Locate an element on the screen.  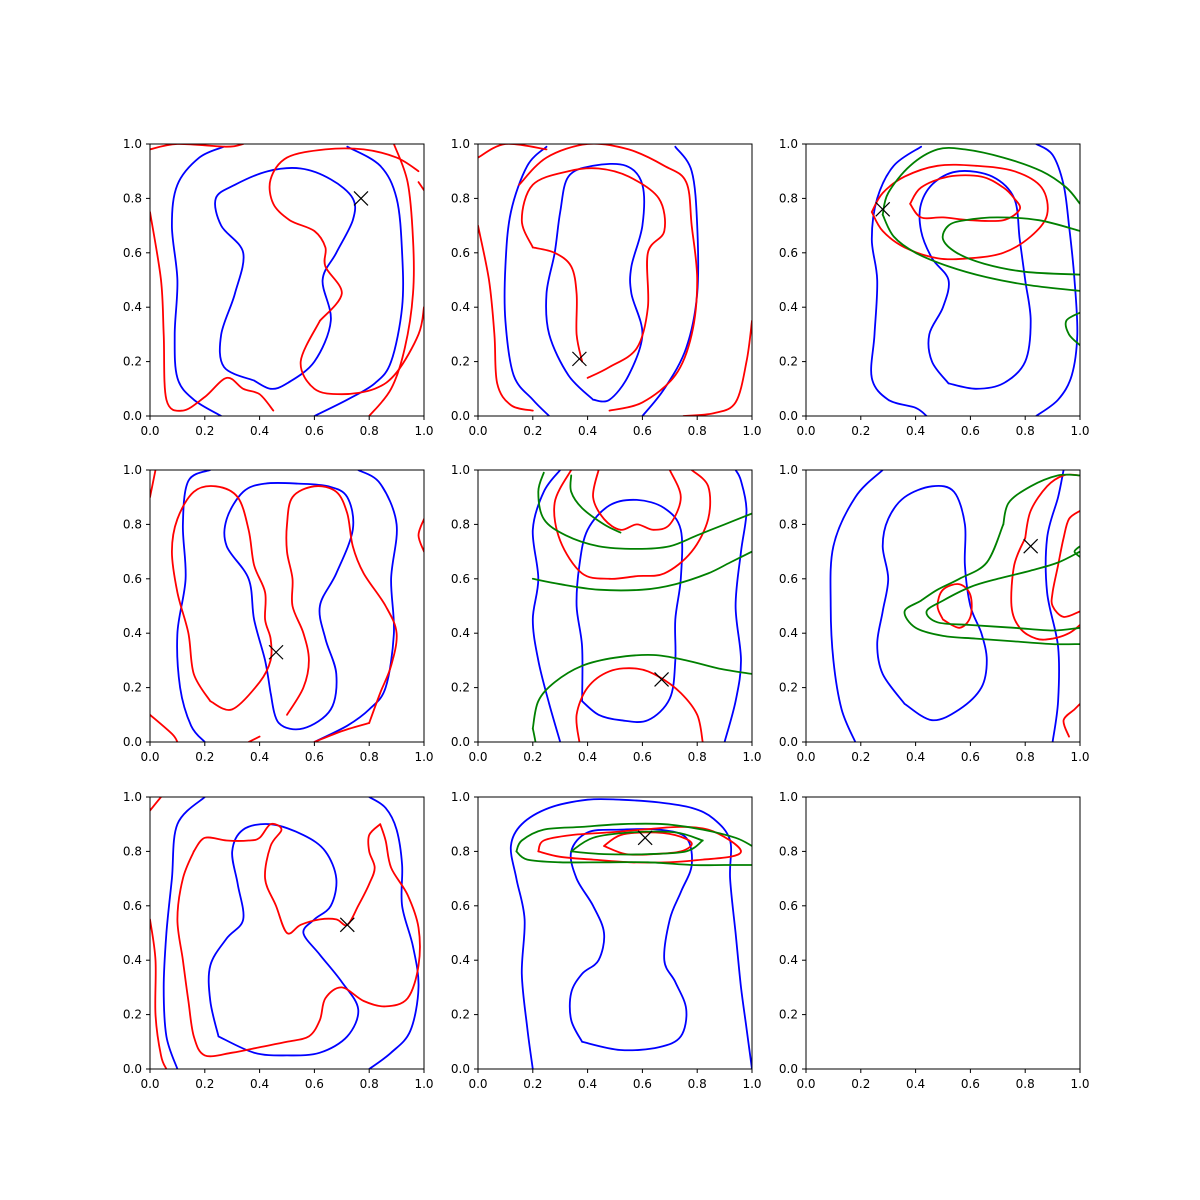
subplot-1-2: 0.0 0.2 0.4 0.6 0.8 1.0 0.0 0.2 0.4 0.6 0.8 1.0 is located at coordinates (606, 287).